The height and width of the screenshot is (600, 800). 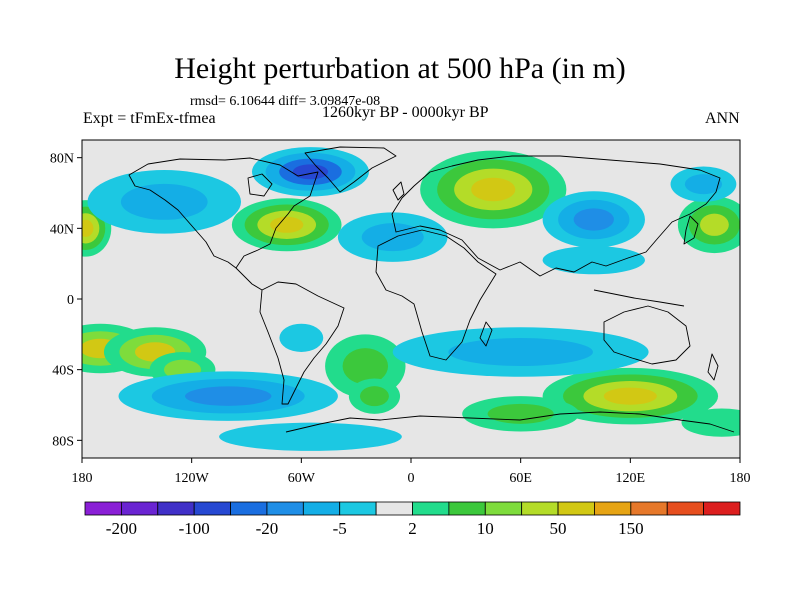 What do you see at coordinates (121, 528) in the screenshot?
I see `colorbar-label-0: -200` at bounding box center [121, 528].